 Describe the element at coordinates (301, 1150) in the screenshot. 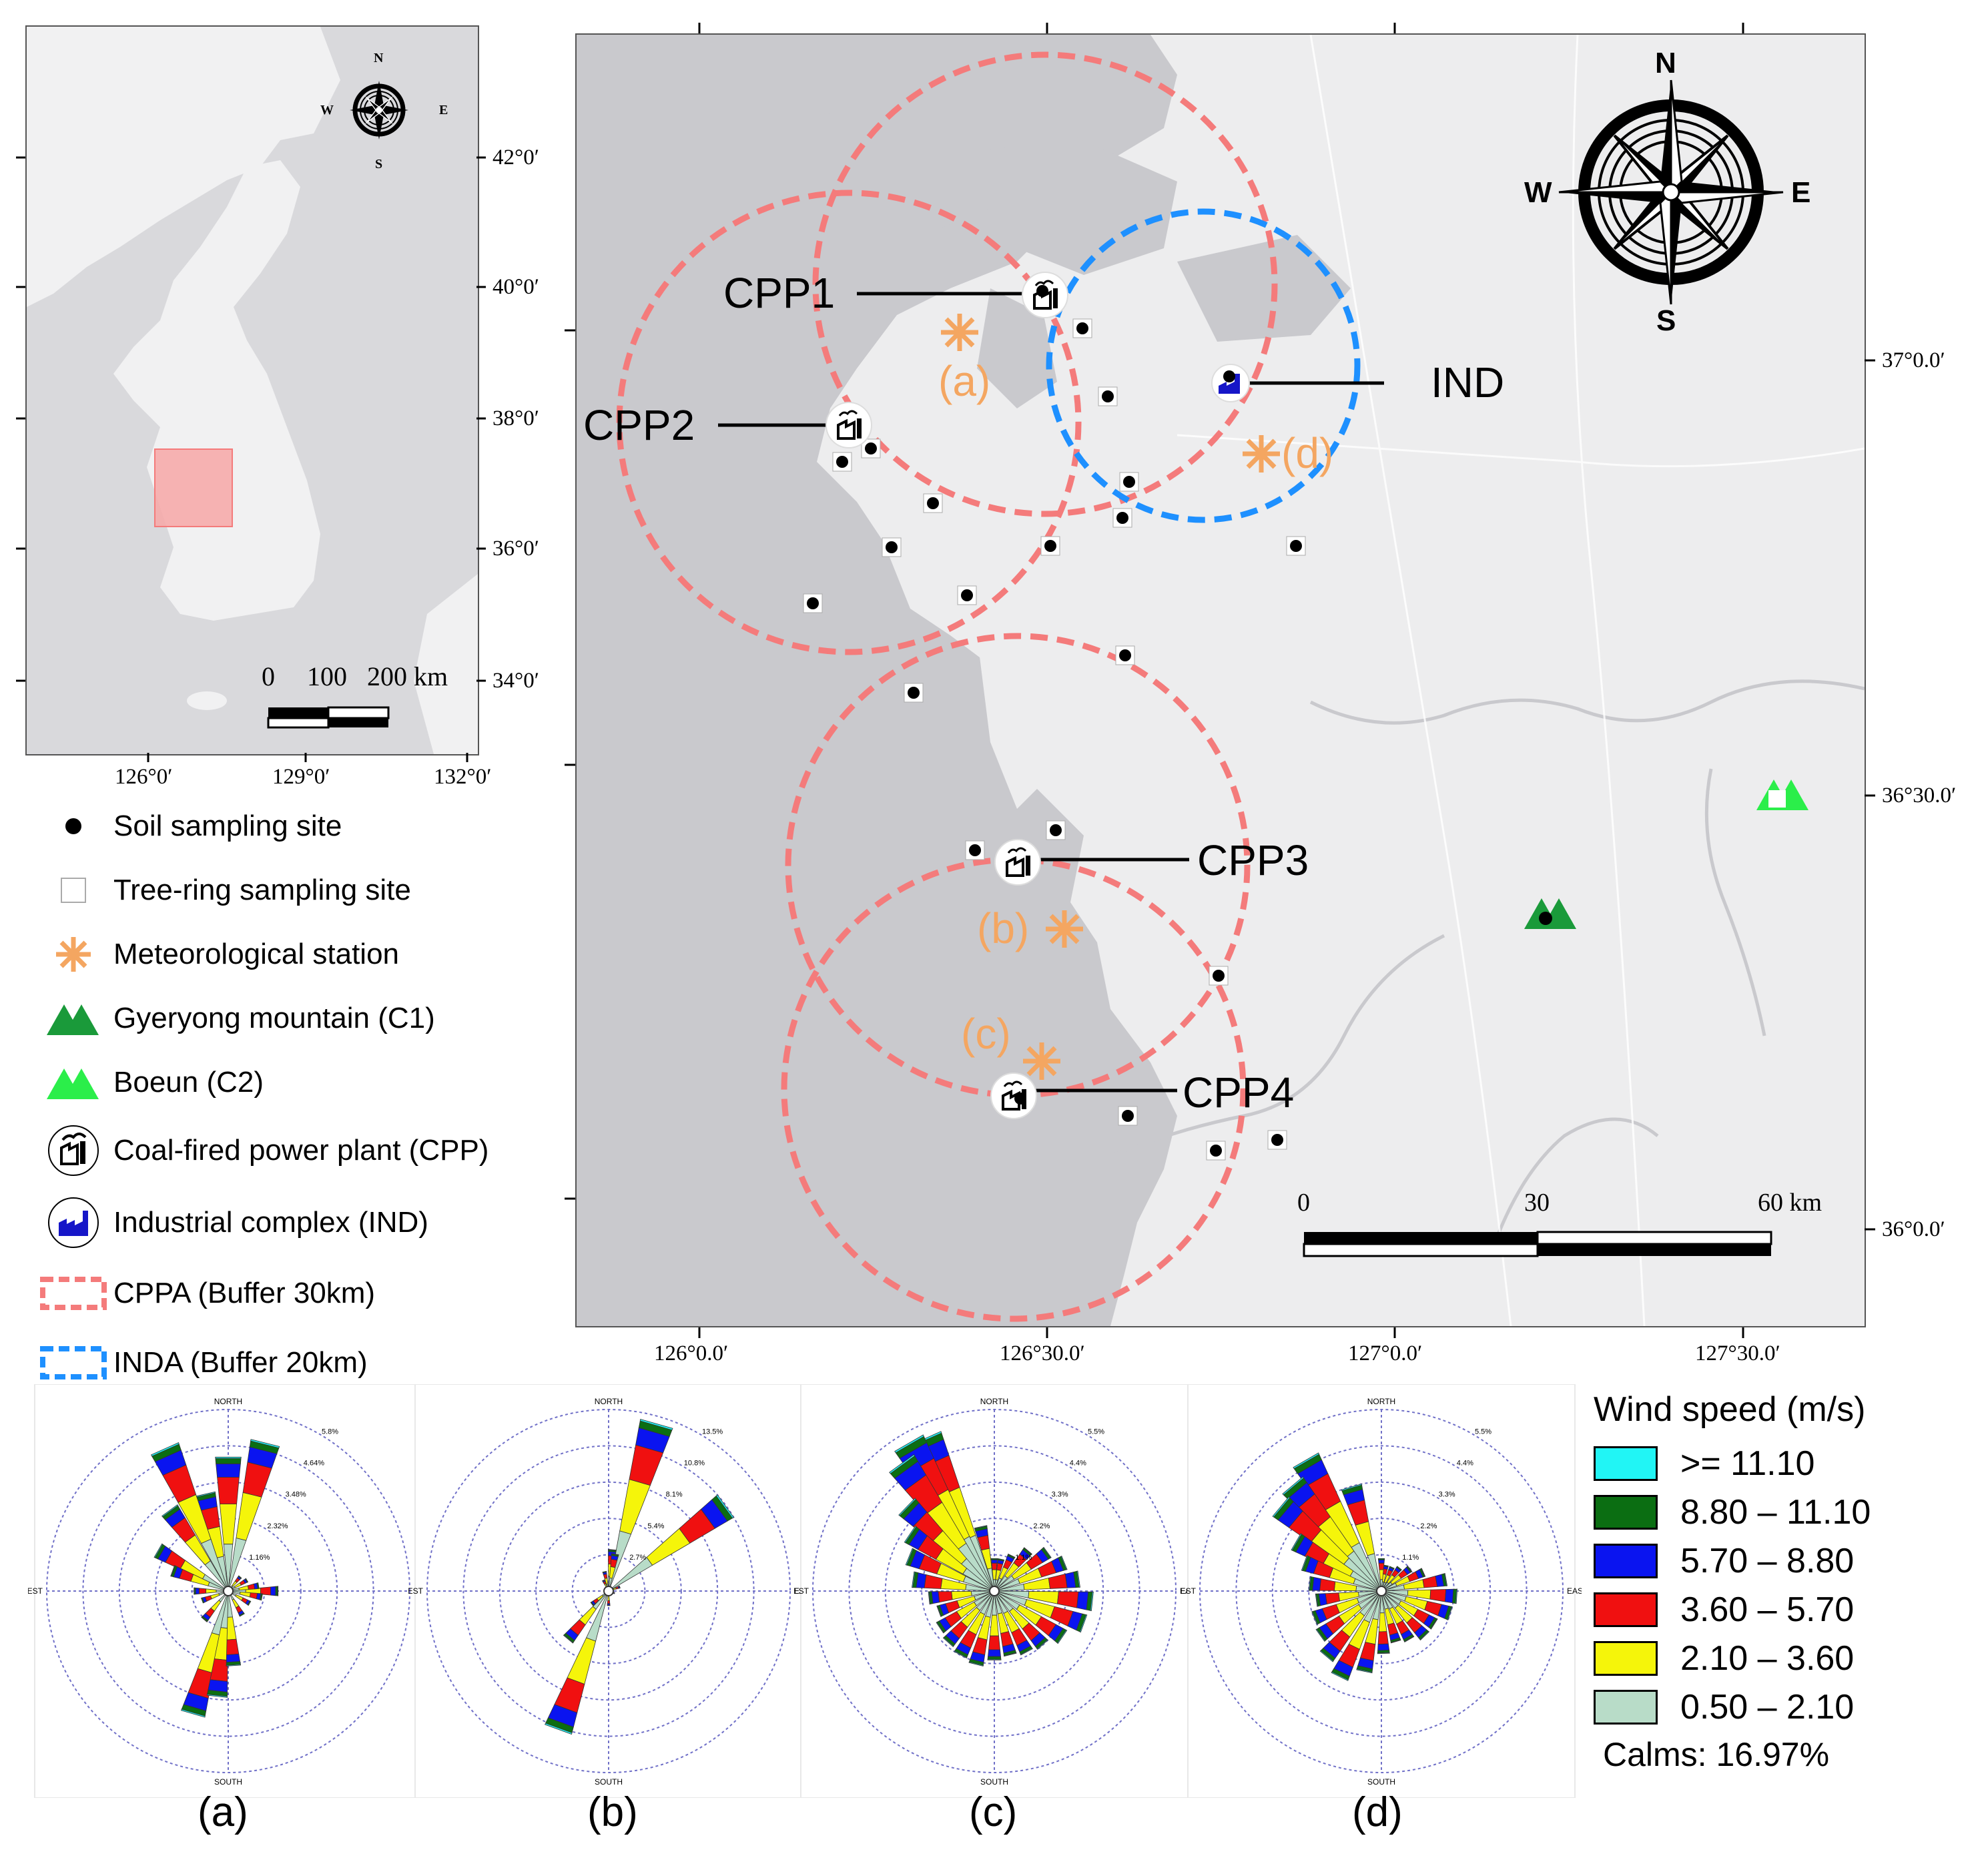

I see `legend-label: Coal-fired power plant (CPP)` at that location.